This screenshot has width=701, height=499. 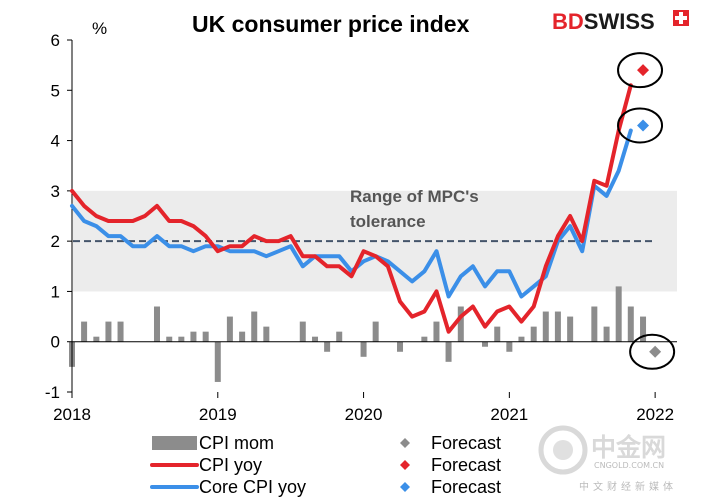 I want to click on swiss-cross-icon, so click(x=681, y=18).